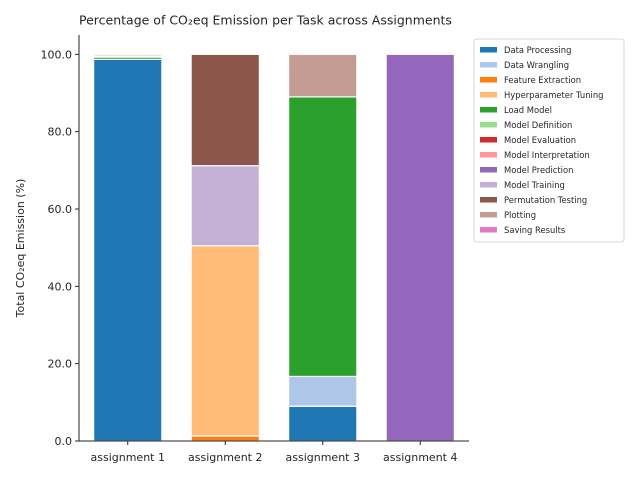 The image size is (640, 480). What do you see at coordinates (536, 65) in the screenshot?
I see `legend-label: Data Wrangling` at bounding box center [536, 65].